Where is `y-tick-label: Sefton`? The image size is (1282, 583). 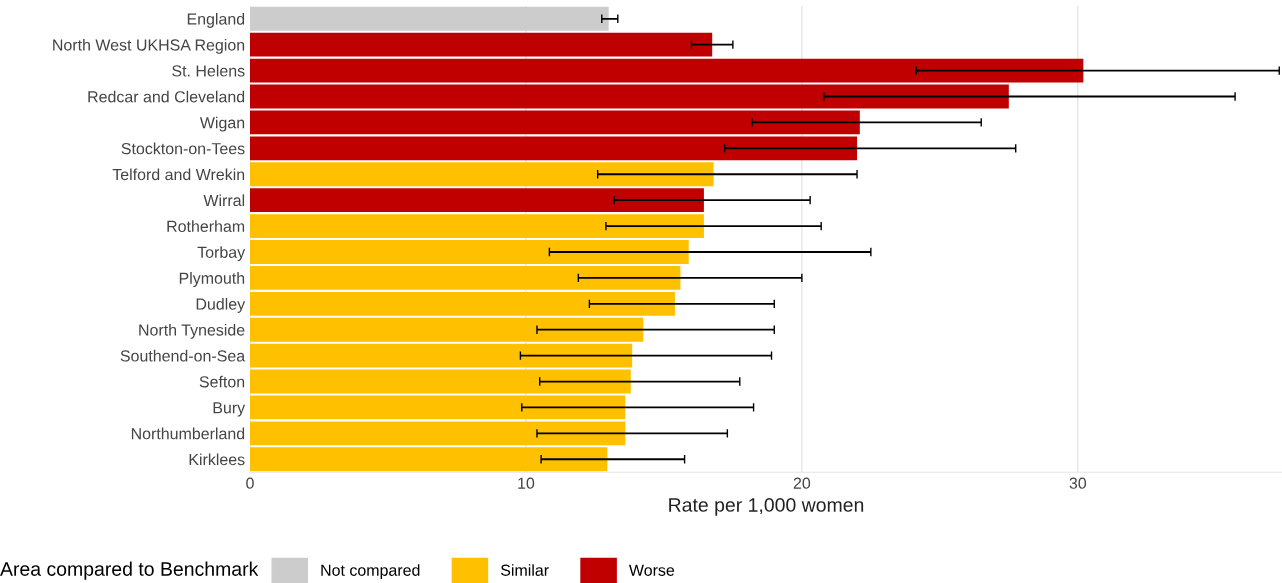 y-tick-label: Sefton is located at coordinates (222, 381).